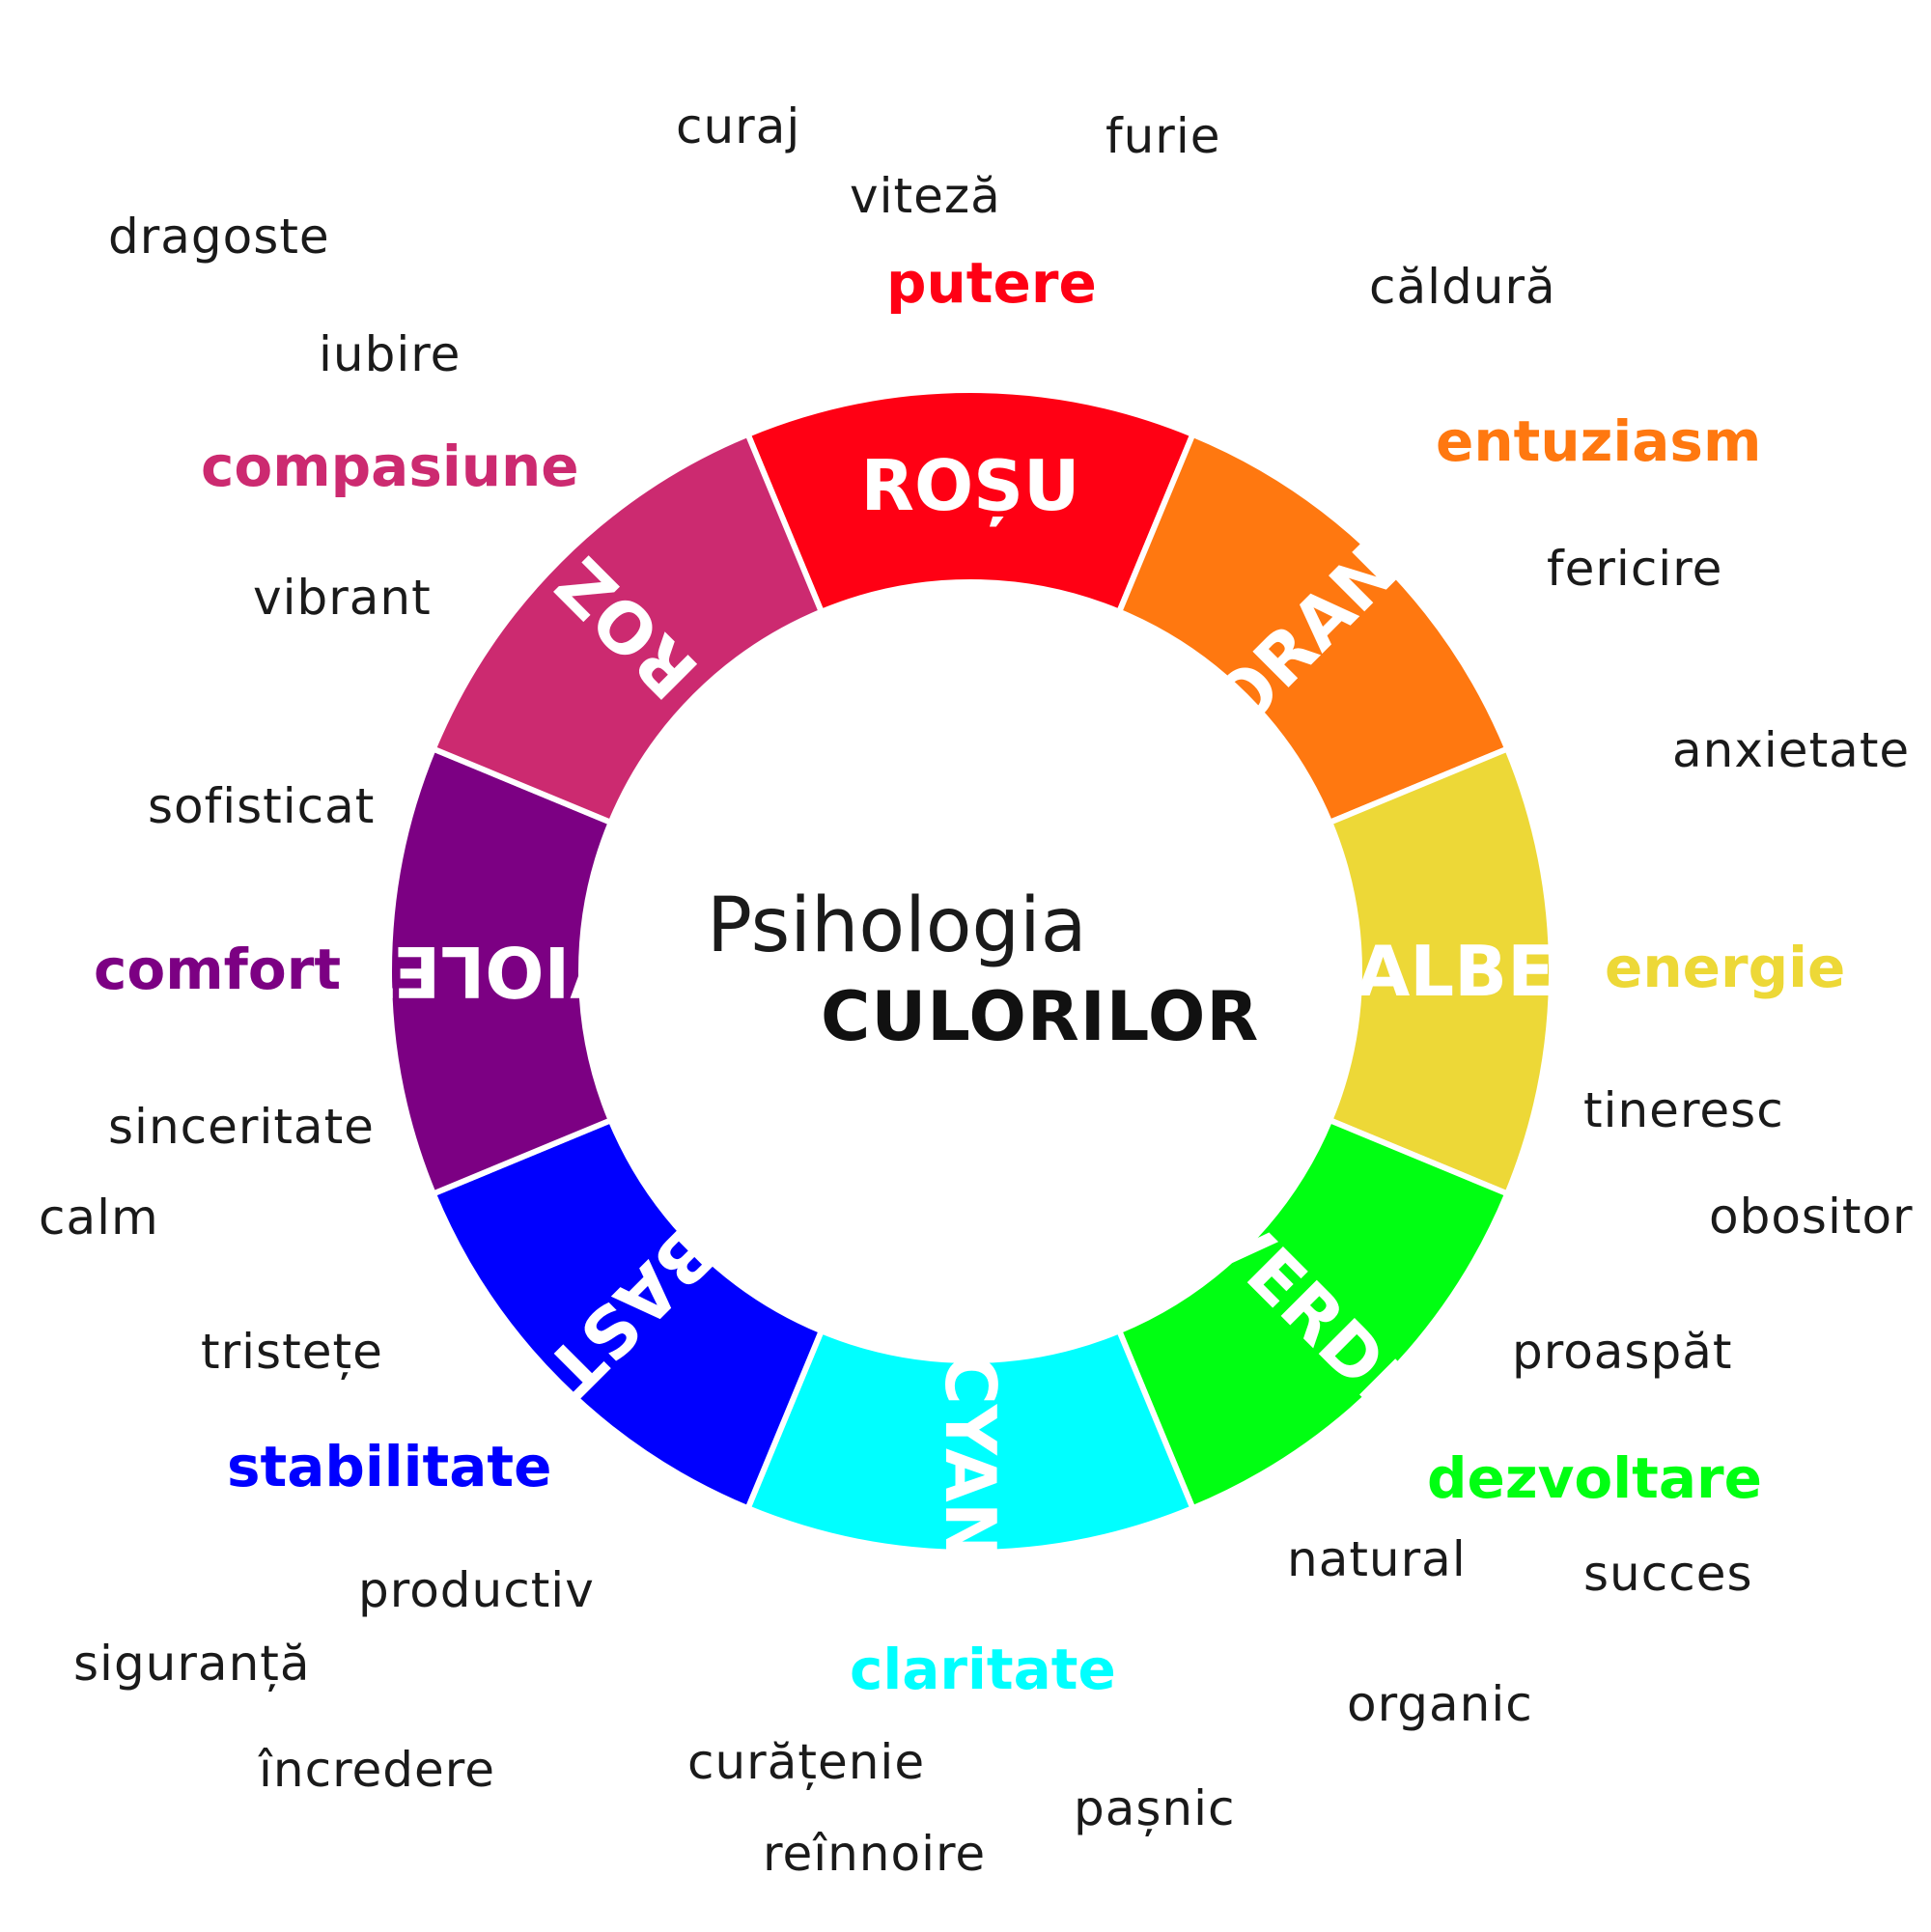 The height and width of the screenshot is (1932, 1931). Describe the element at coordinates (875, 1854) in the screenshot. I see `word-reinnoire: reînnoire` at that location.